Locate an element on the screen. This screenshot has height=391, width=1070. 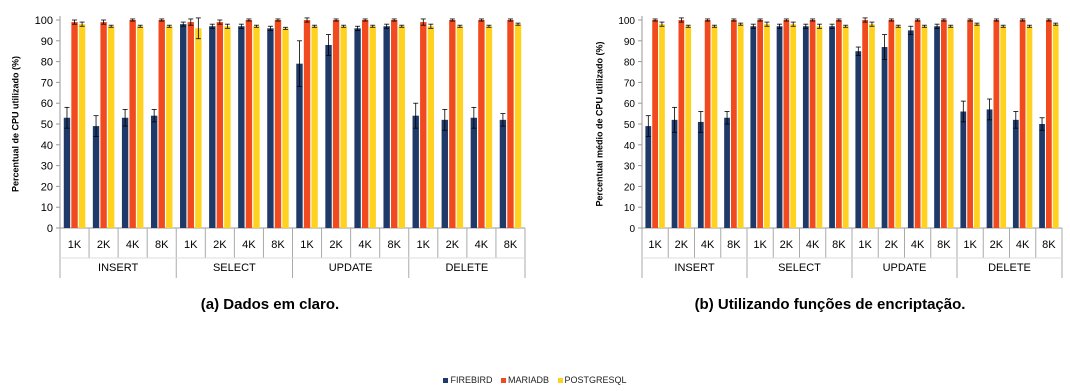
legend-swatch-mariadb is located at coordinates (503, 381).